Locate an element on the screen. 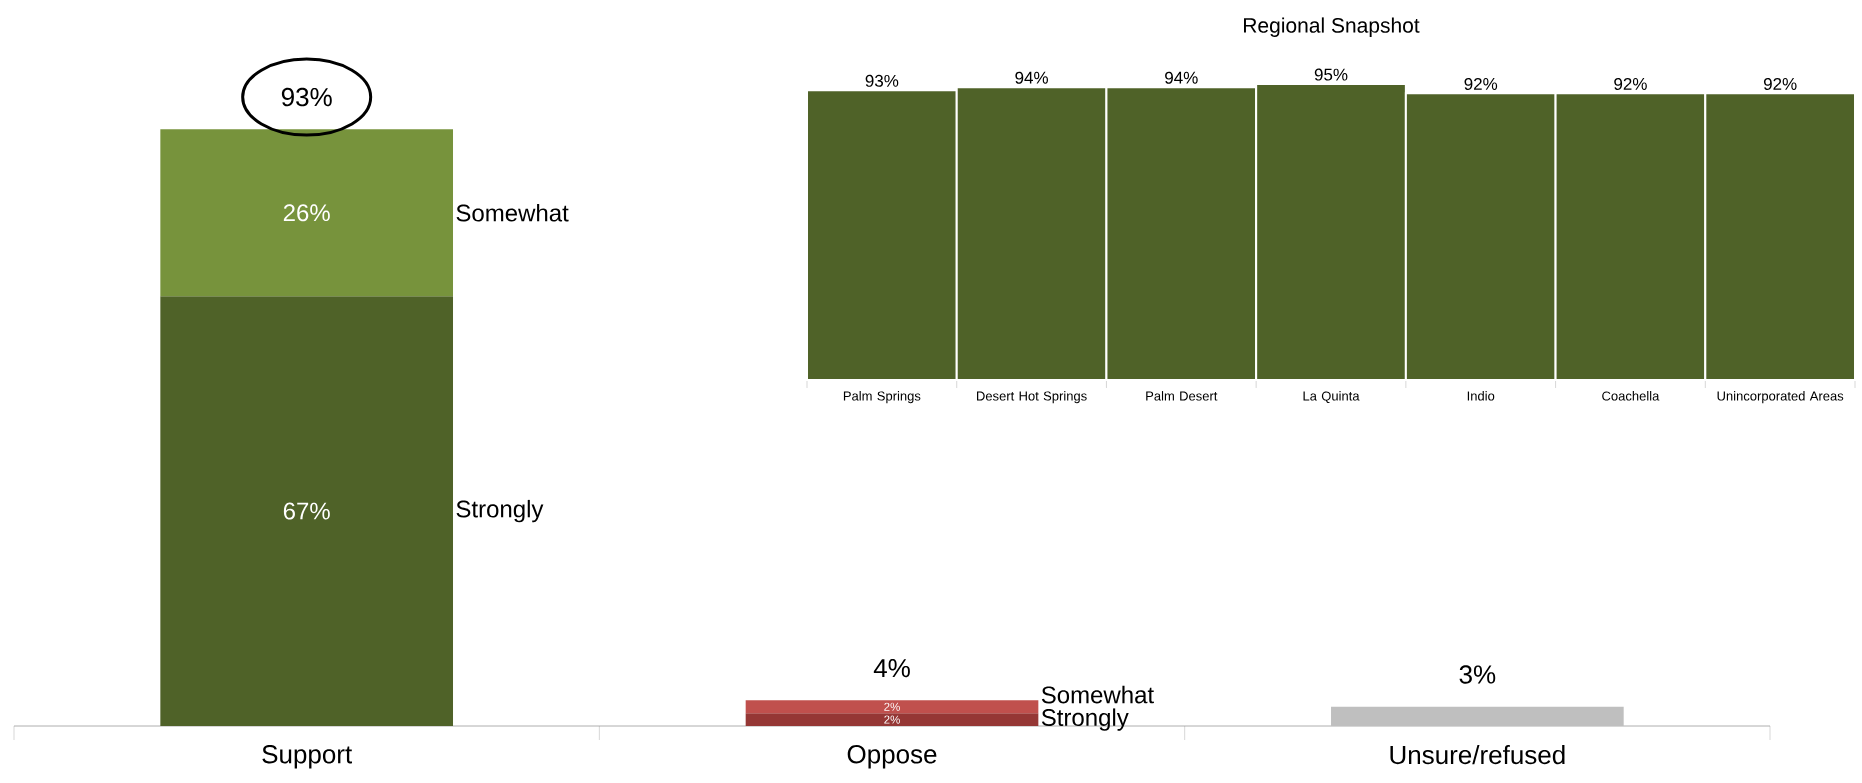 The height and width of the screenshot is (783, 1862). series-label: Somewhat is located at coordinates (512, 212).